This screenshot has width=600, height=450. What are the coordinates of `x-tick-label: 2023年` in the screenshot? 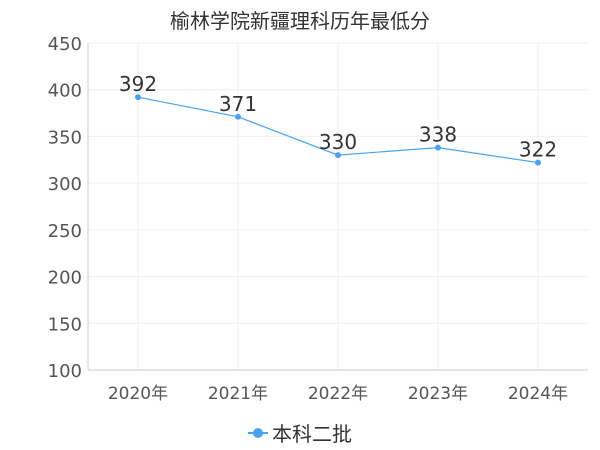 It's located at (438, 394).